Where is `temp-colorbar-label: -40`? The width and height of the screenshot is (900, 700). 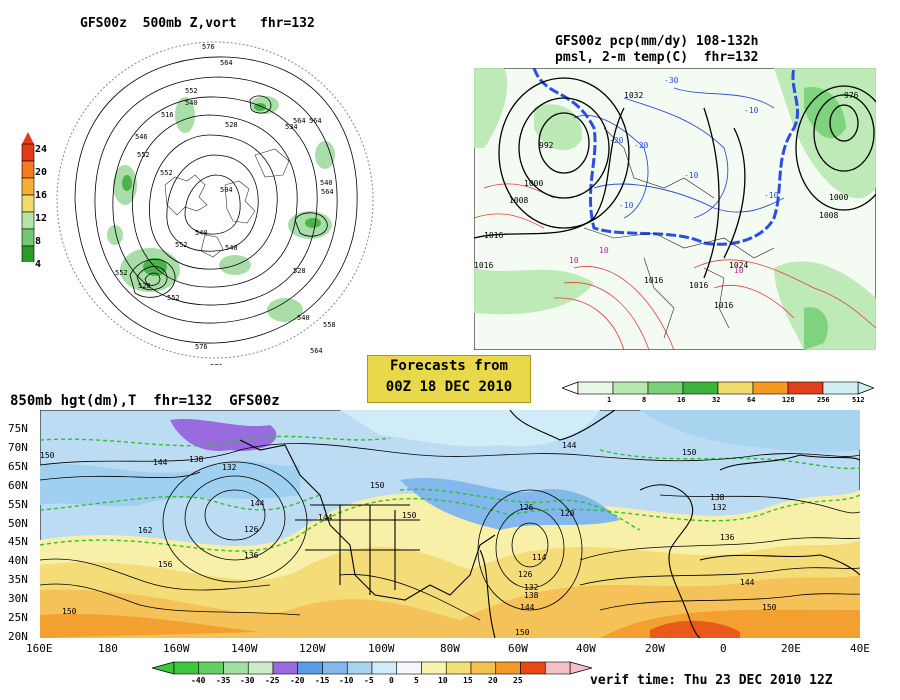 temp-colorbar-label: -40 is located at coordinates (198, 680).